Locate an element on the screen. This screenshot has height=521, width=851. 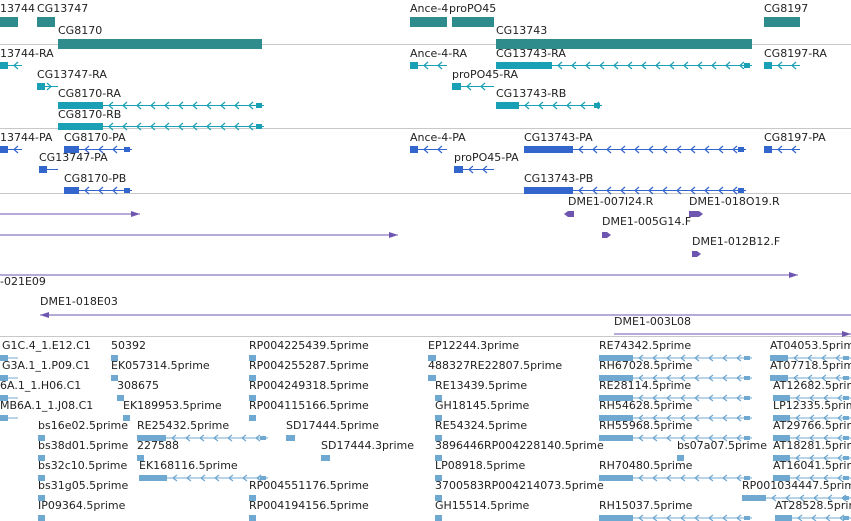
ests-label: 227588 is located at coordinates (158, 445).